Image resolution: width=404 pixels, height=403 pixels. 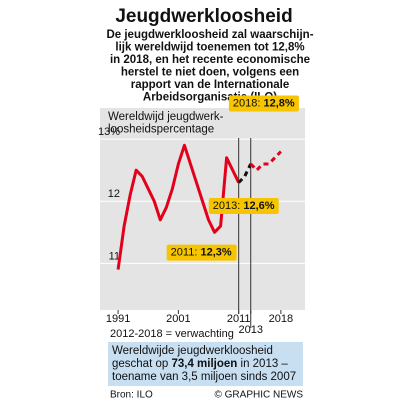 I want to click on callout-value: 12,6%, so click(x=258, y=206).